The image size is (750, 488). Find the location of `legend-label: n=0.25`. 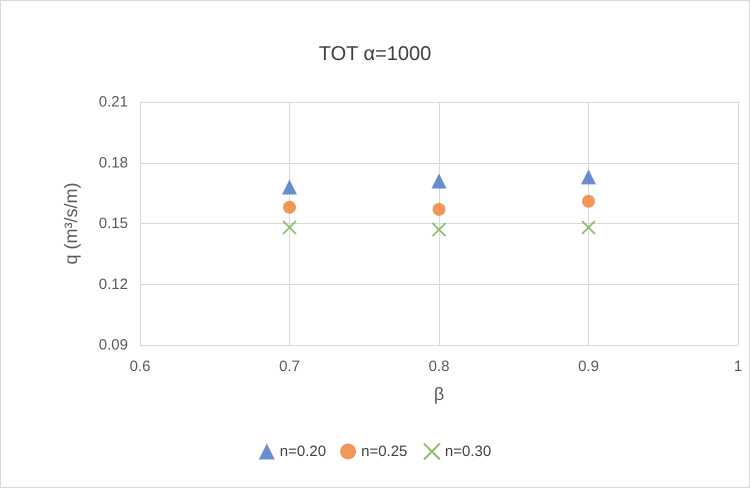

legend-label: n=0.25 is located at coordinates (384, 451).